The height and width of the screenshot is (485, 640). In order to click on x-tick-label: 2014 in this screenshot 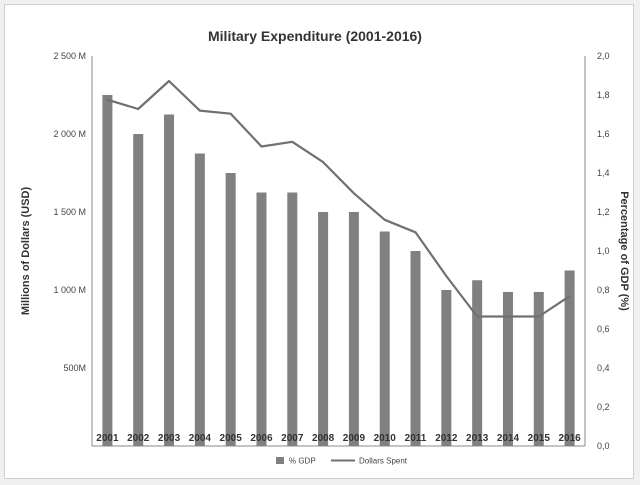, I will do `click(508, 438)`.